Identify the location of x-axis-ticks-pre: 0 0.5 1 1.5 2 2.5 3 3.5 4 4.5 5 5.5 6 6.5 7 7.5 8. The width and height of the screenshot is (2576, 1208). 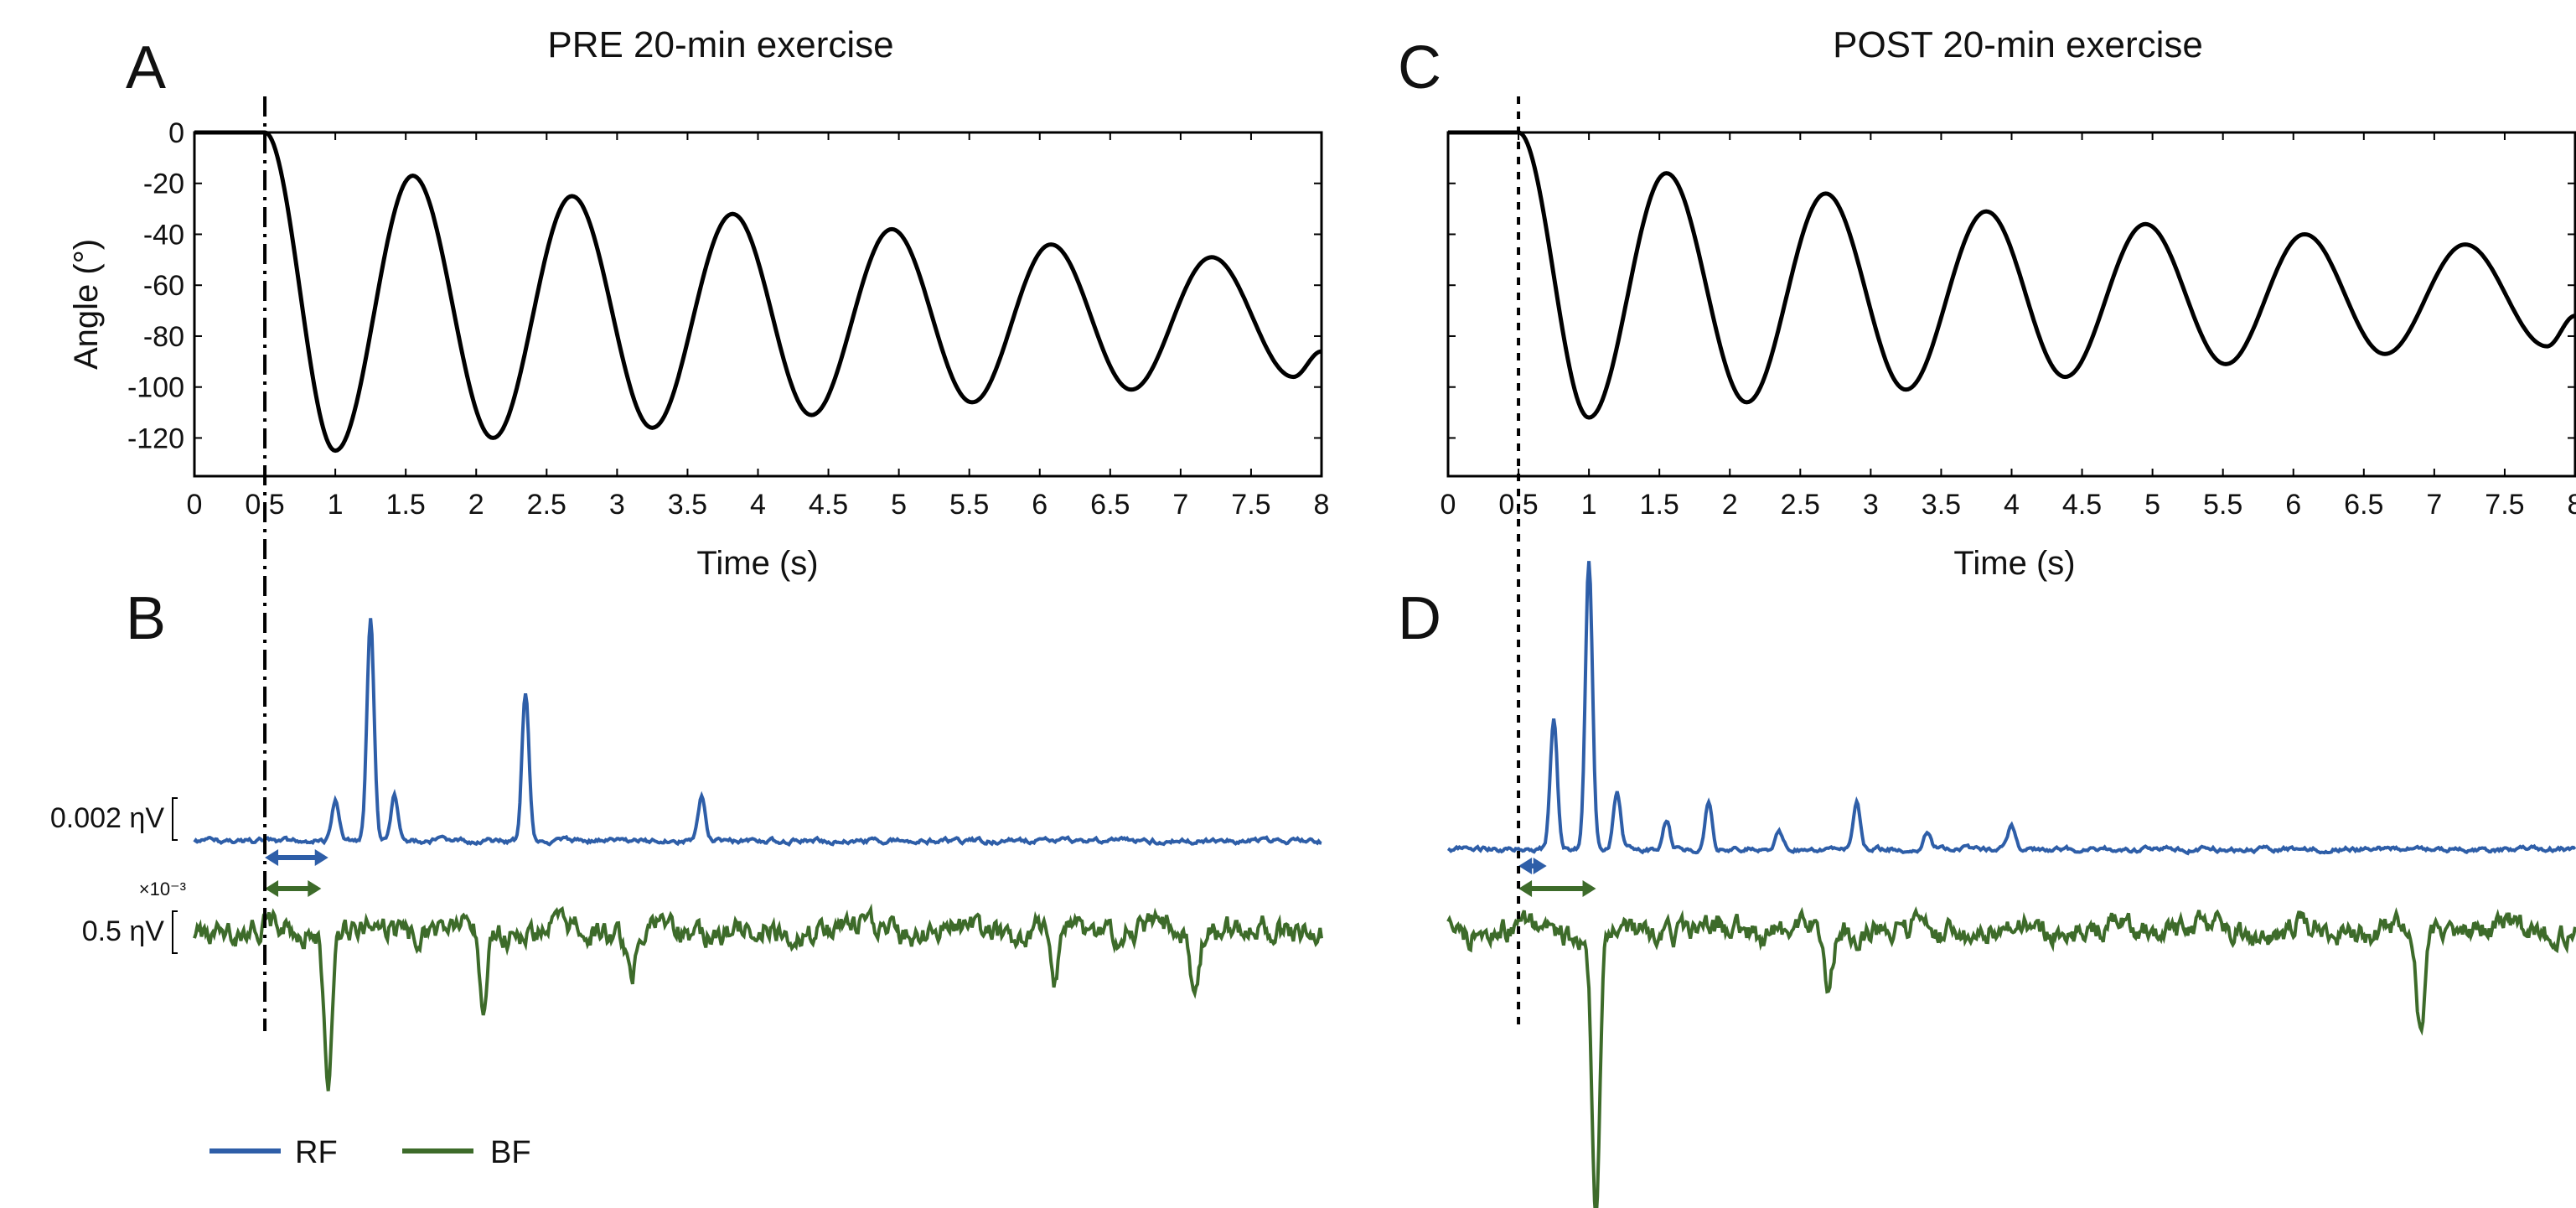
(758, 326).